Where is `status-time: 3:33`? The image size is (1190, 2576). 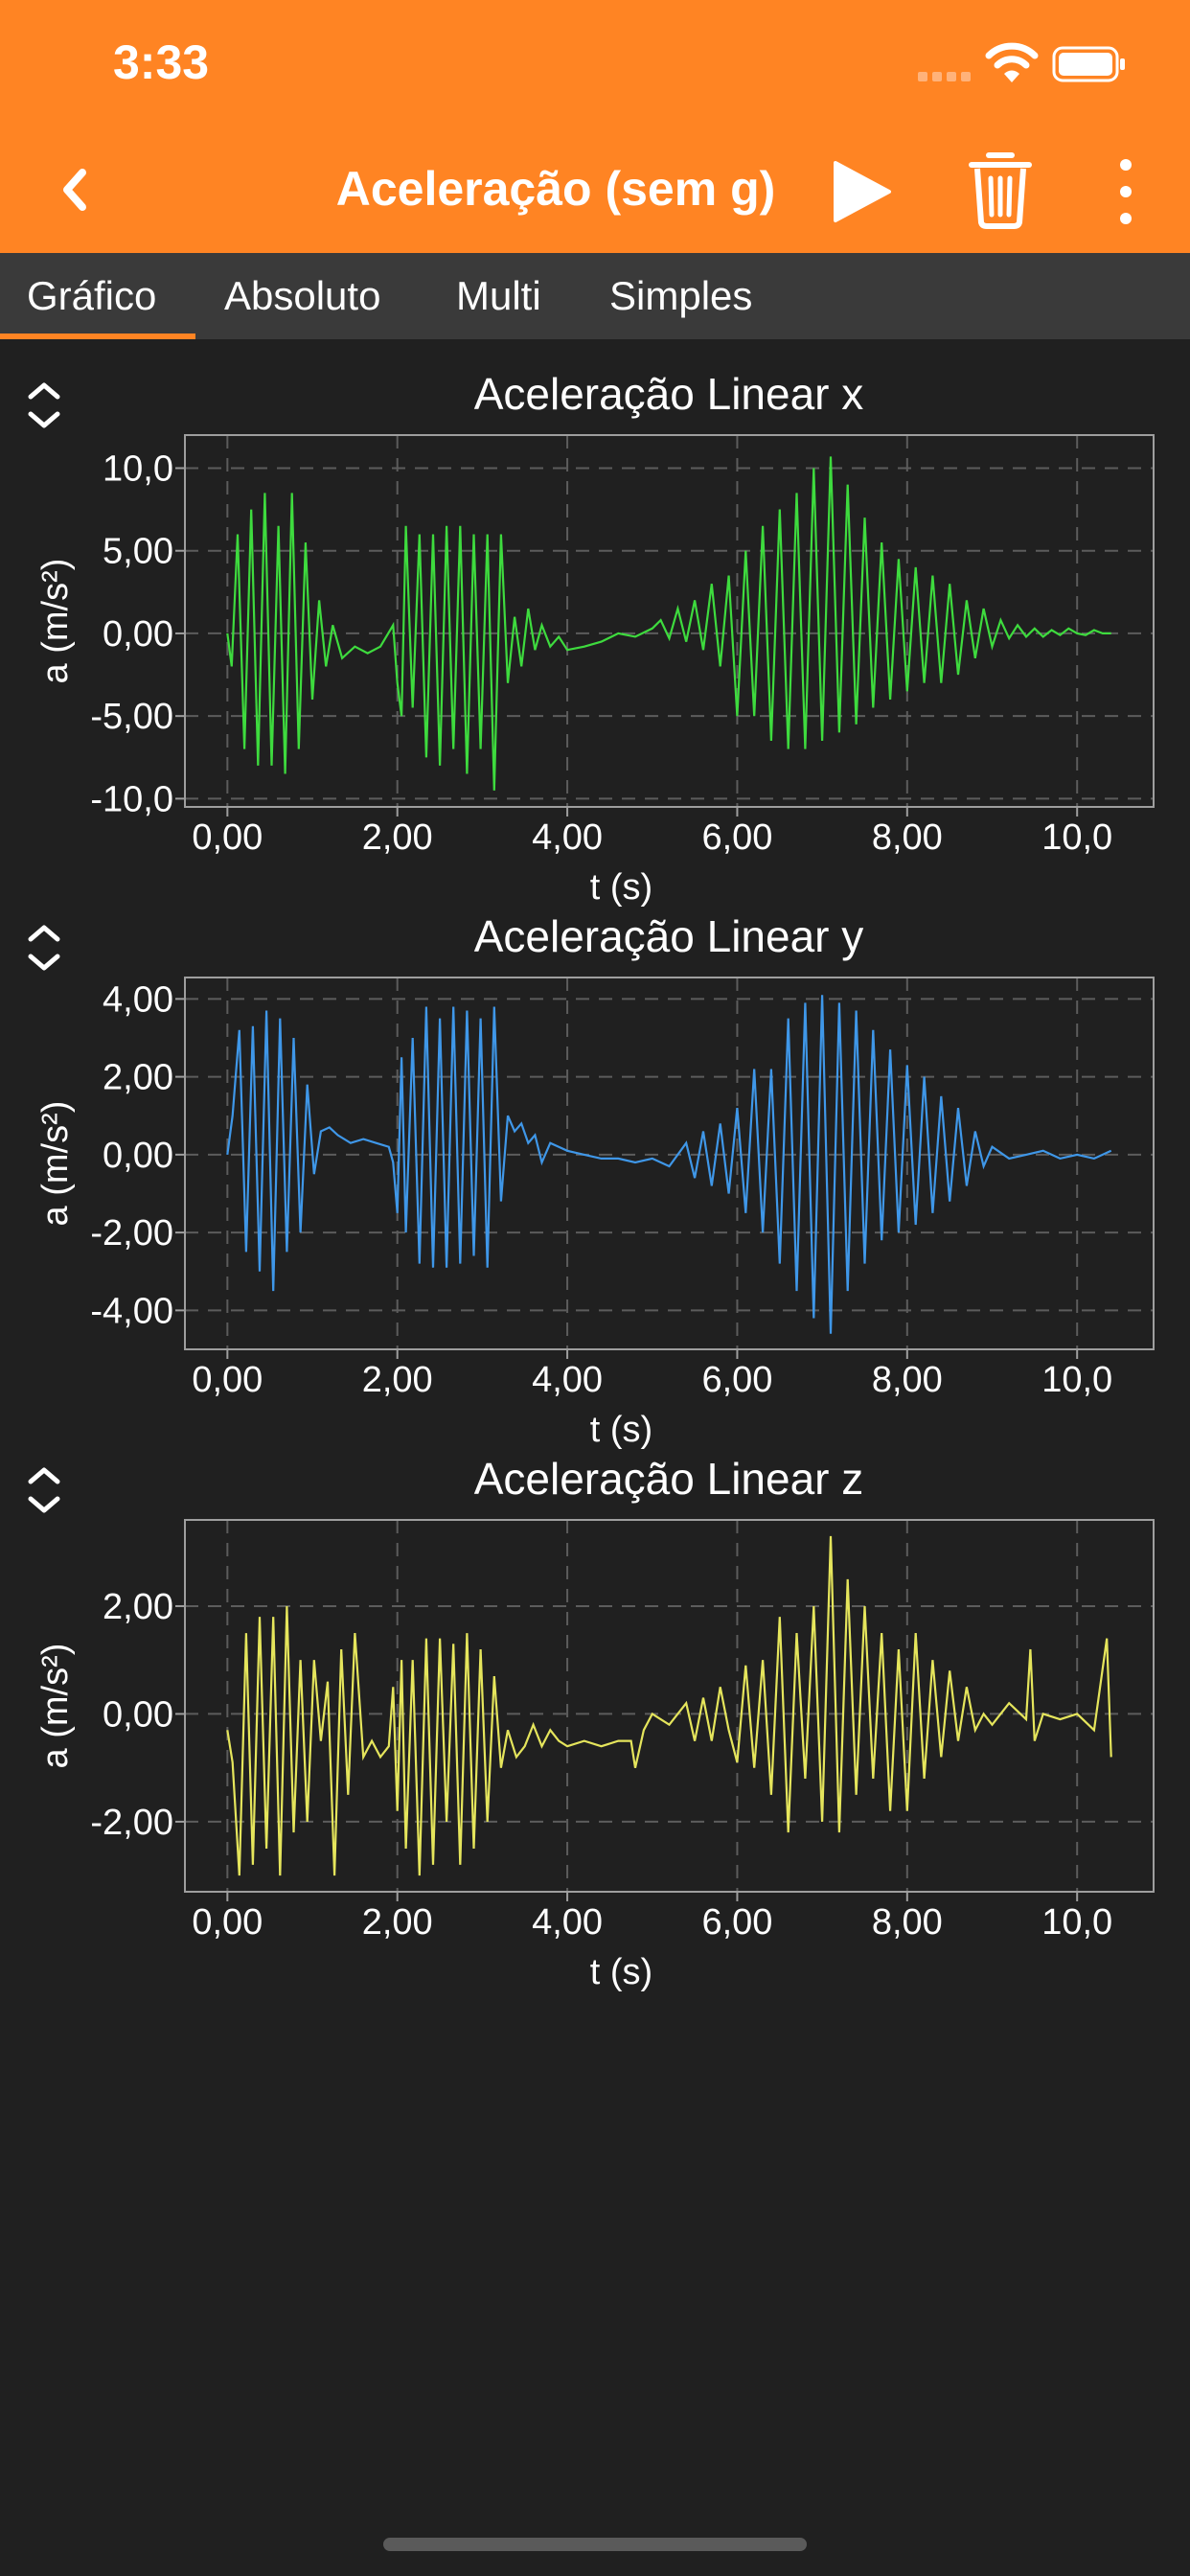
status-time: 3:33 is located at coordinates (162, 62).